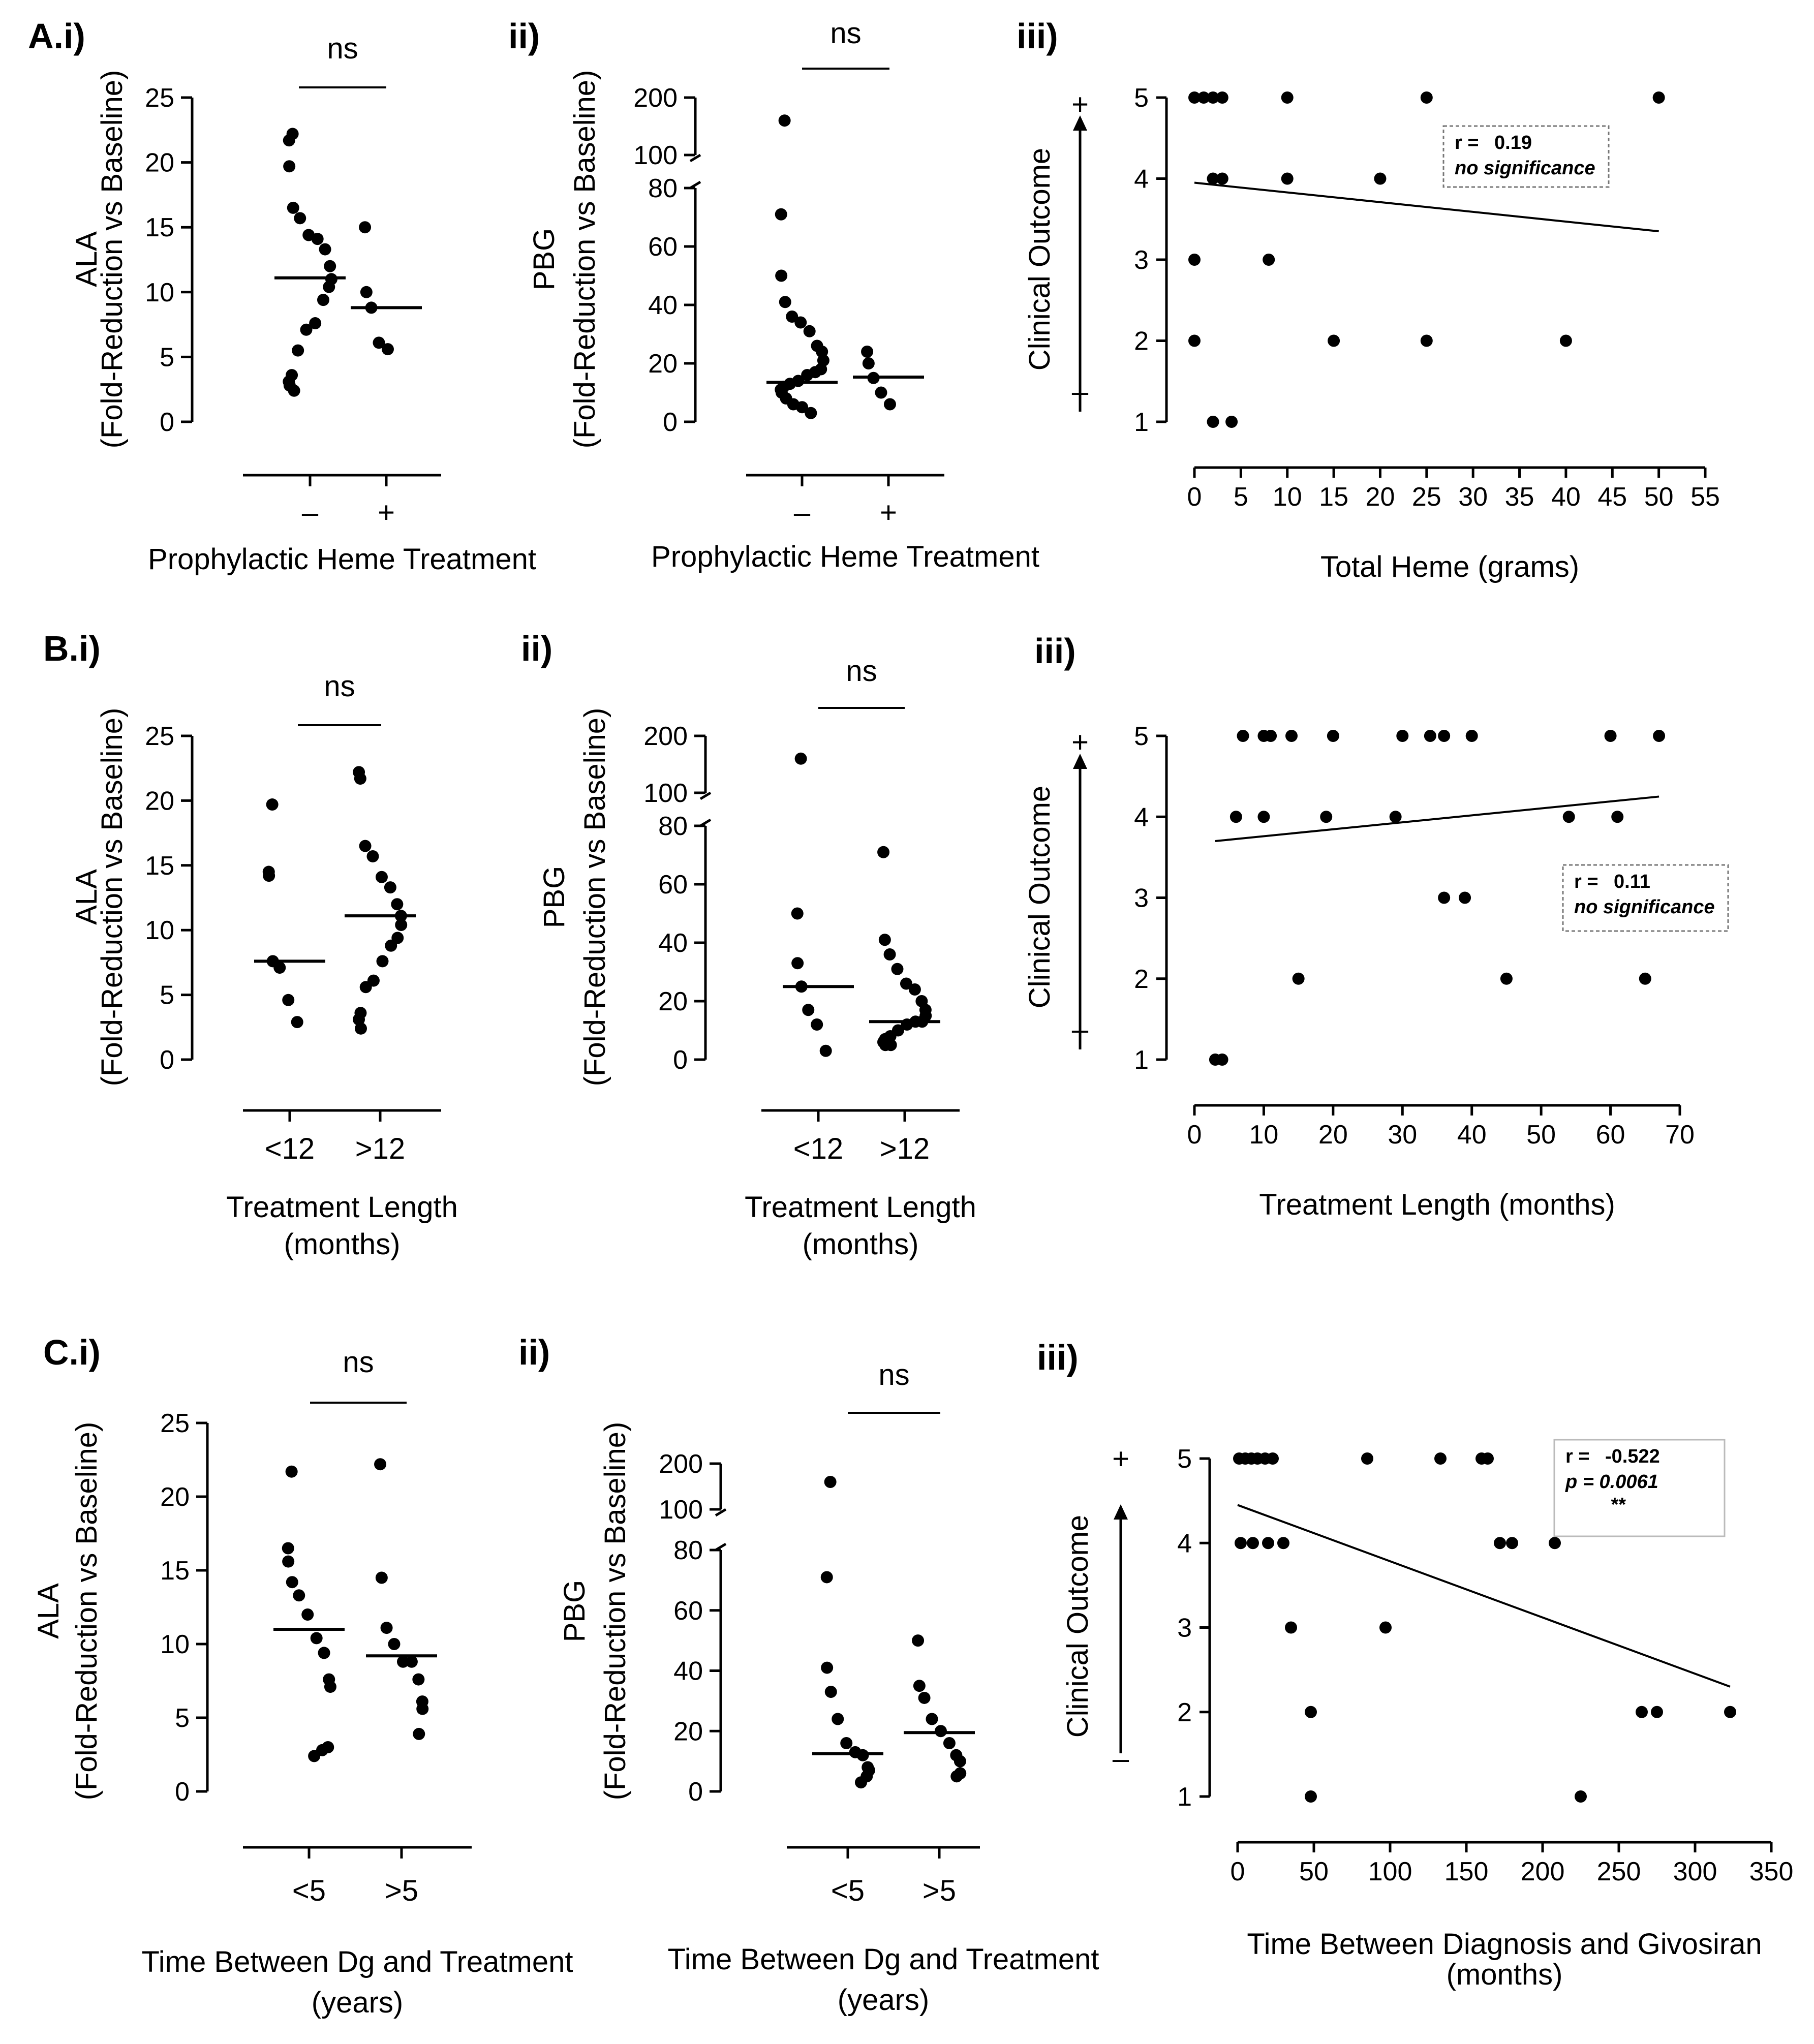 The height and width of the screenshot is (2044, 1814). I want to click on x-tick-label: 200, so click(1543, 1871).